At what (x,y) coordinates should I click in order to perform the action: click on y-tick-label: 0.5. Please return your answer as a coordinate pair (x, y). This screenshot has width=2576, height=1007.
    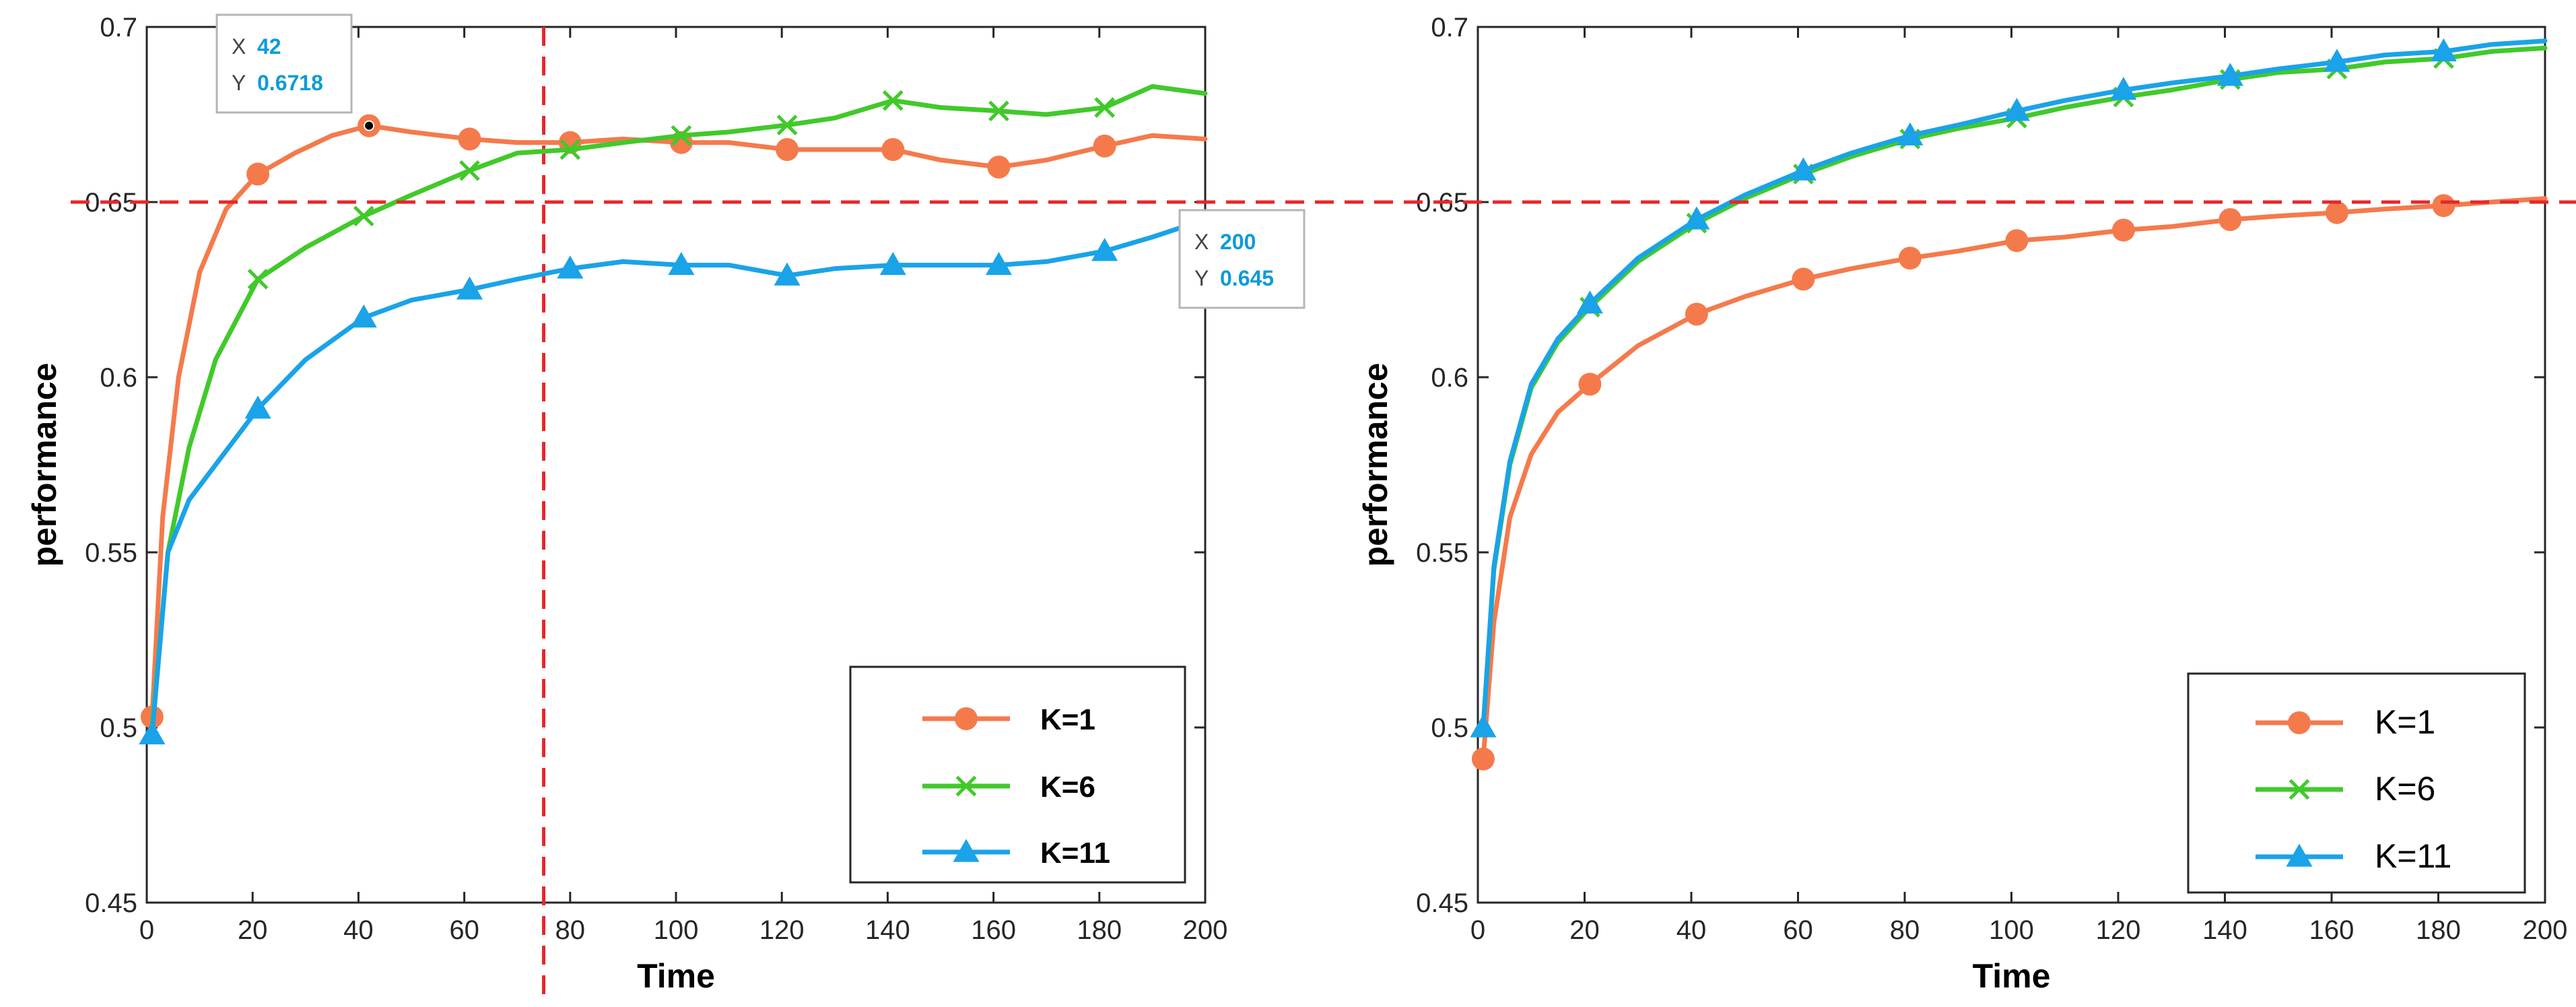
    Looking at the image, I should click on (118, 728).